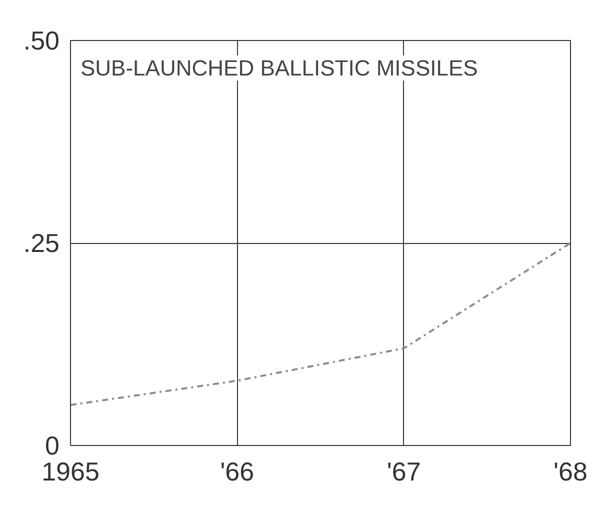 This screenshot has width=606, height=512. Describe the element at coordinates (571, 471) in the screenshot. I see `x-tick-label: '68` at that location.